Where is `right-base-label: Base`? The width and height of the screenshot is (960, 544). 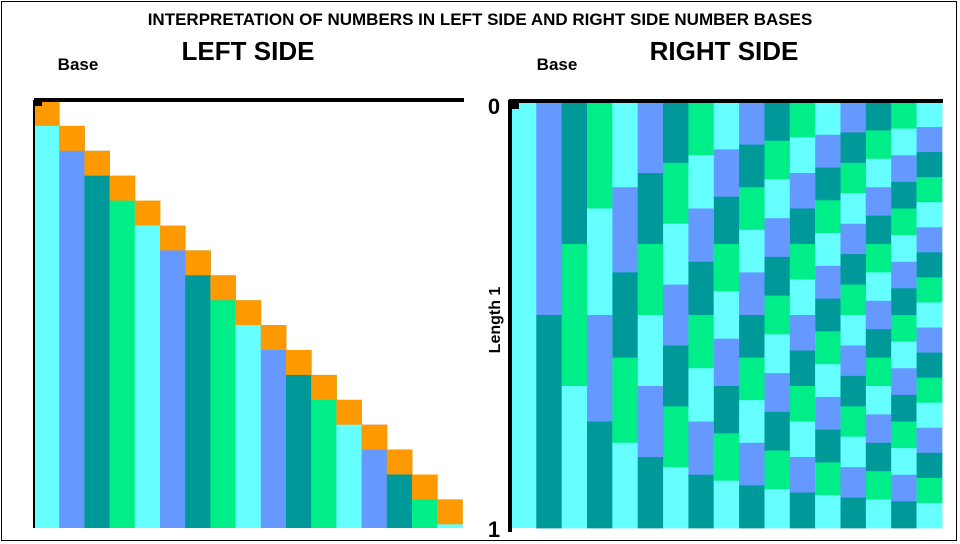
right-base-label: Base is located at coordinates (557, 64).